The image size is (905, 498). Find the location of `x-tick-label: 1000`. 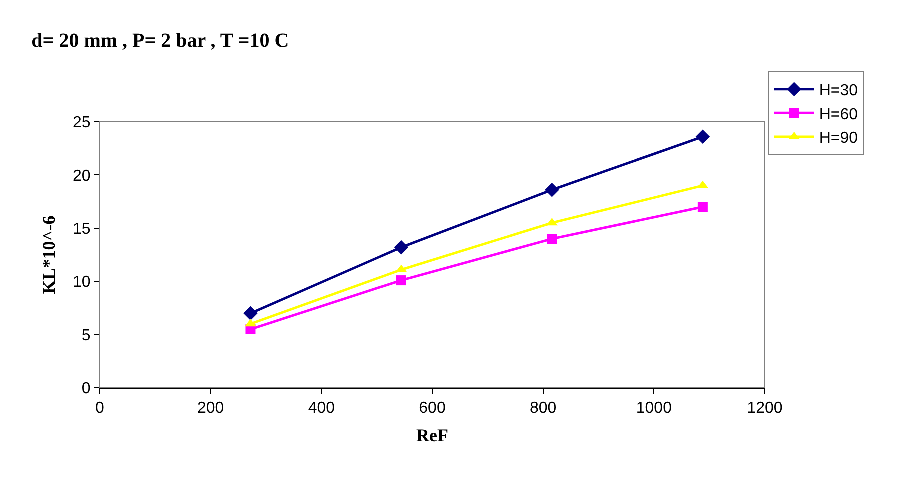

x-tick-label: 1000 is located at coordinates (654, 409).